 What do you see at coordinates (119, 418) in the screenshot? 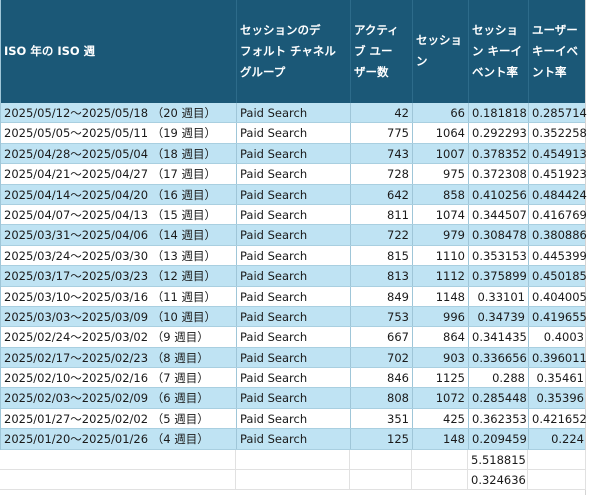
I see `cell-iso-week: 2025/01/27～2025/02/02 （5 週目）` at bounding box center [119, 418].